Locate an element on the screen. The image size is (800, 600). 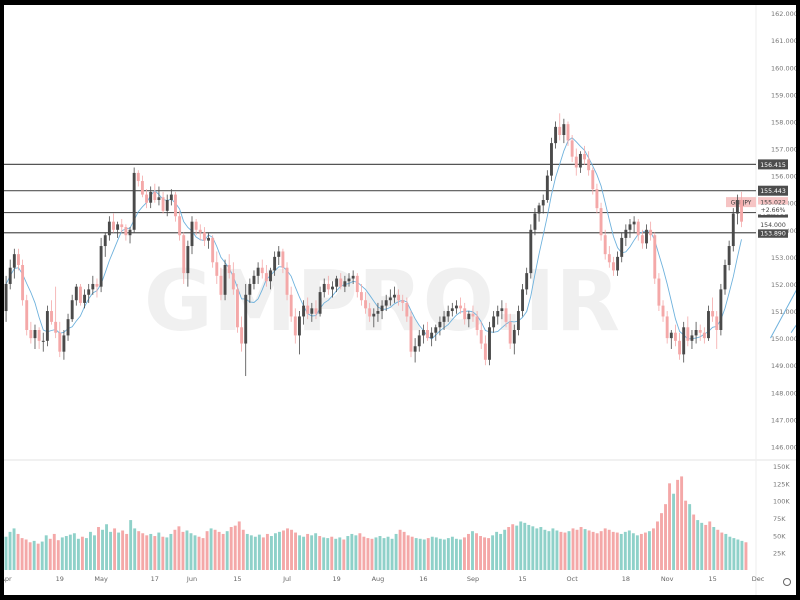
price-tick-label: 148.000 is located at coordinates (783, 393).